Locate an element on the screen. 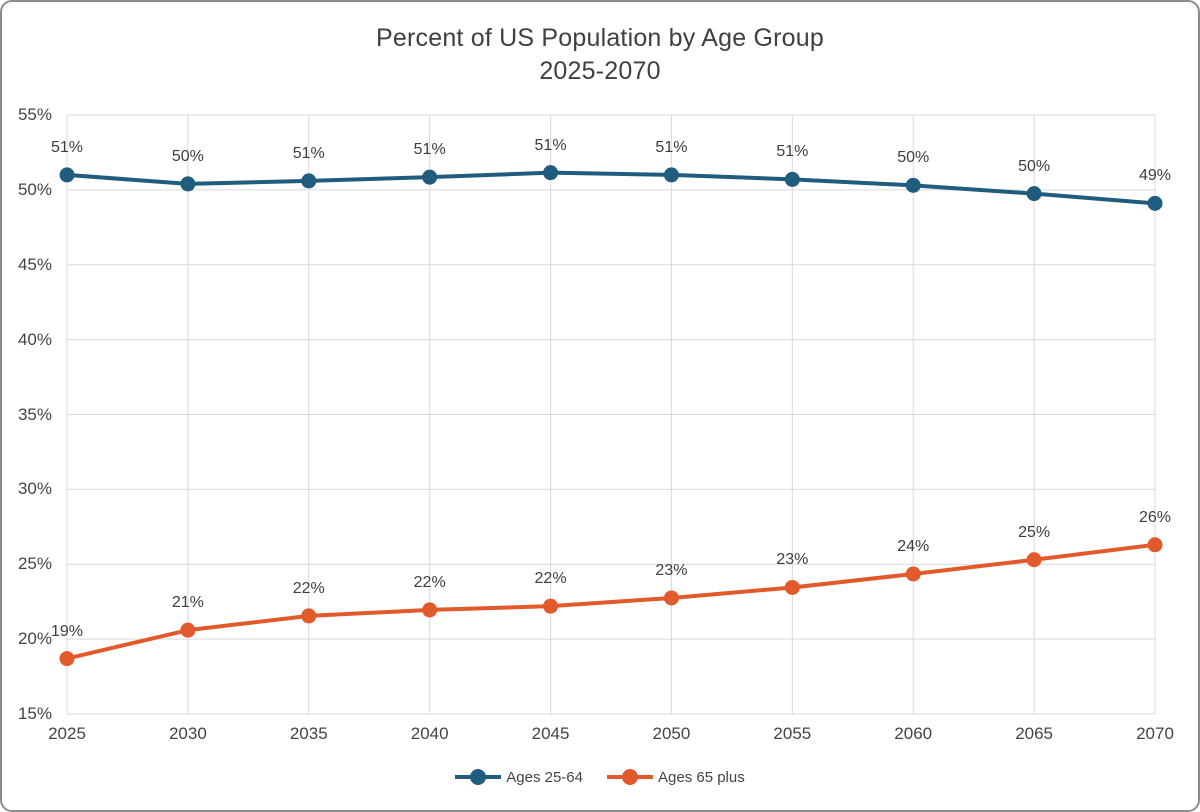 The image size is (1200, 812). legend-item-ages-65-plus: Ages 65 plus is located at coordinates (676, 777).